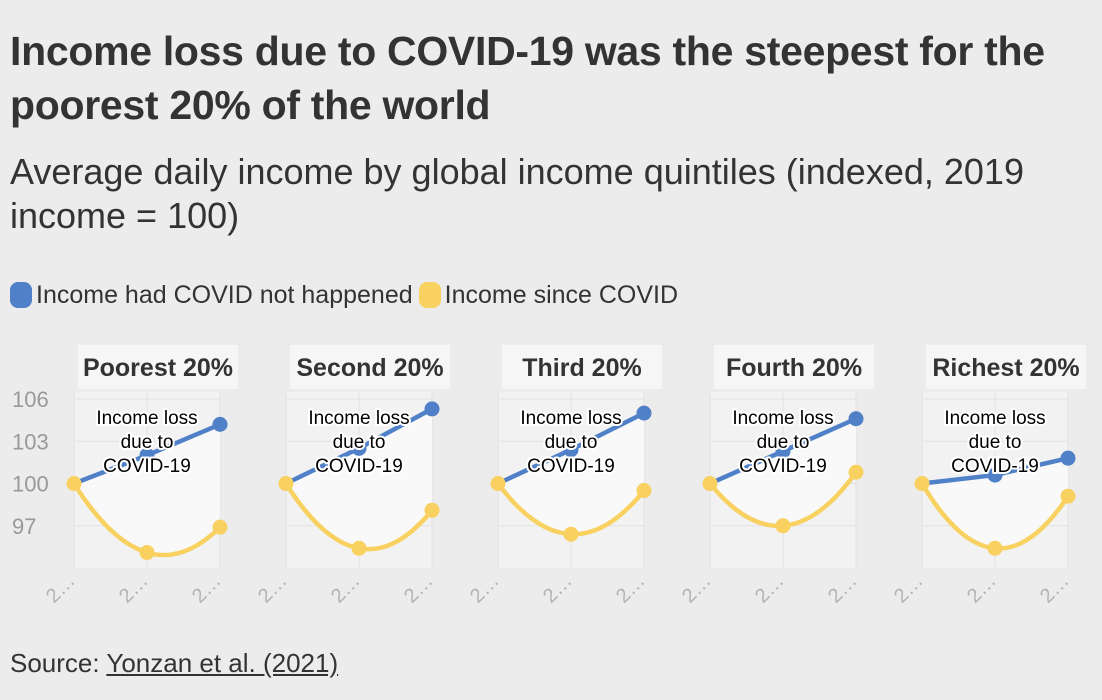  Describe the element at coordinates (222, 663) in the screenshot. I see `source-link: Yonzan et al. (2021)` at that location.